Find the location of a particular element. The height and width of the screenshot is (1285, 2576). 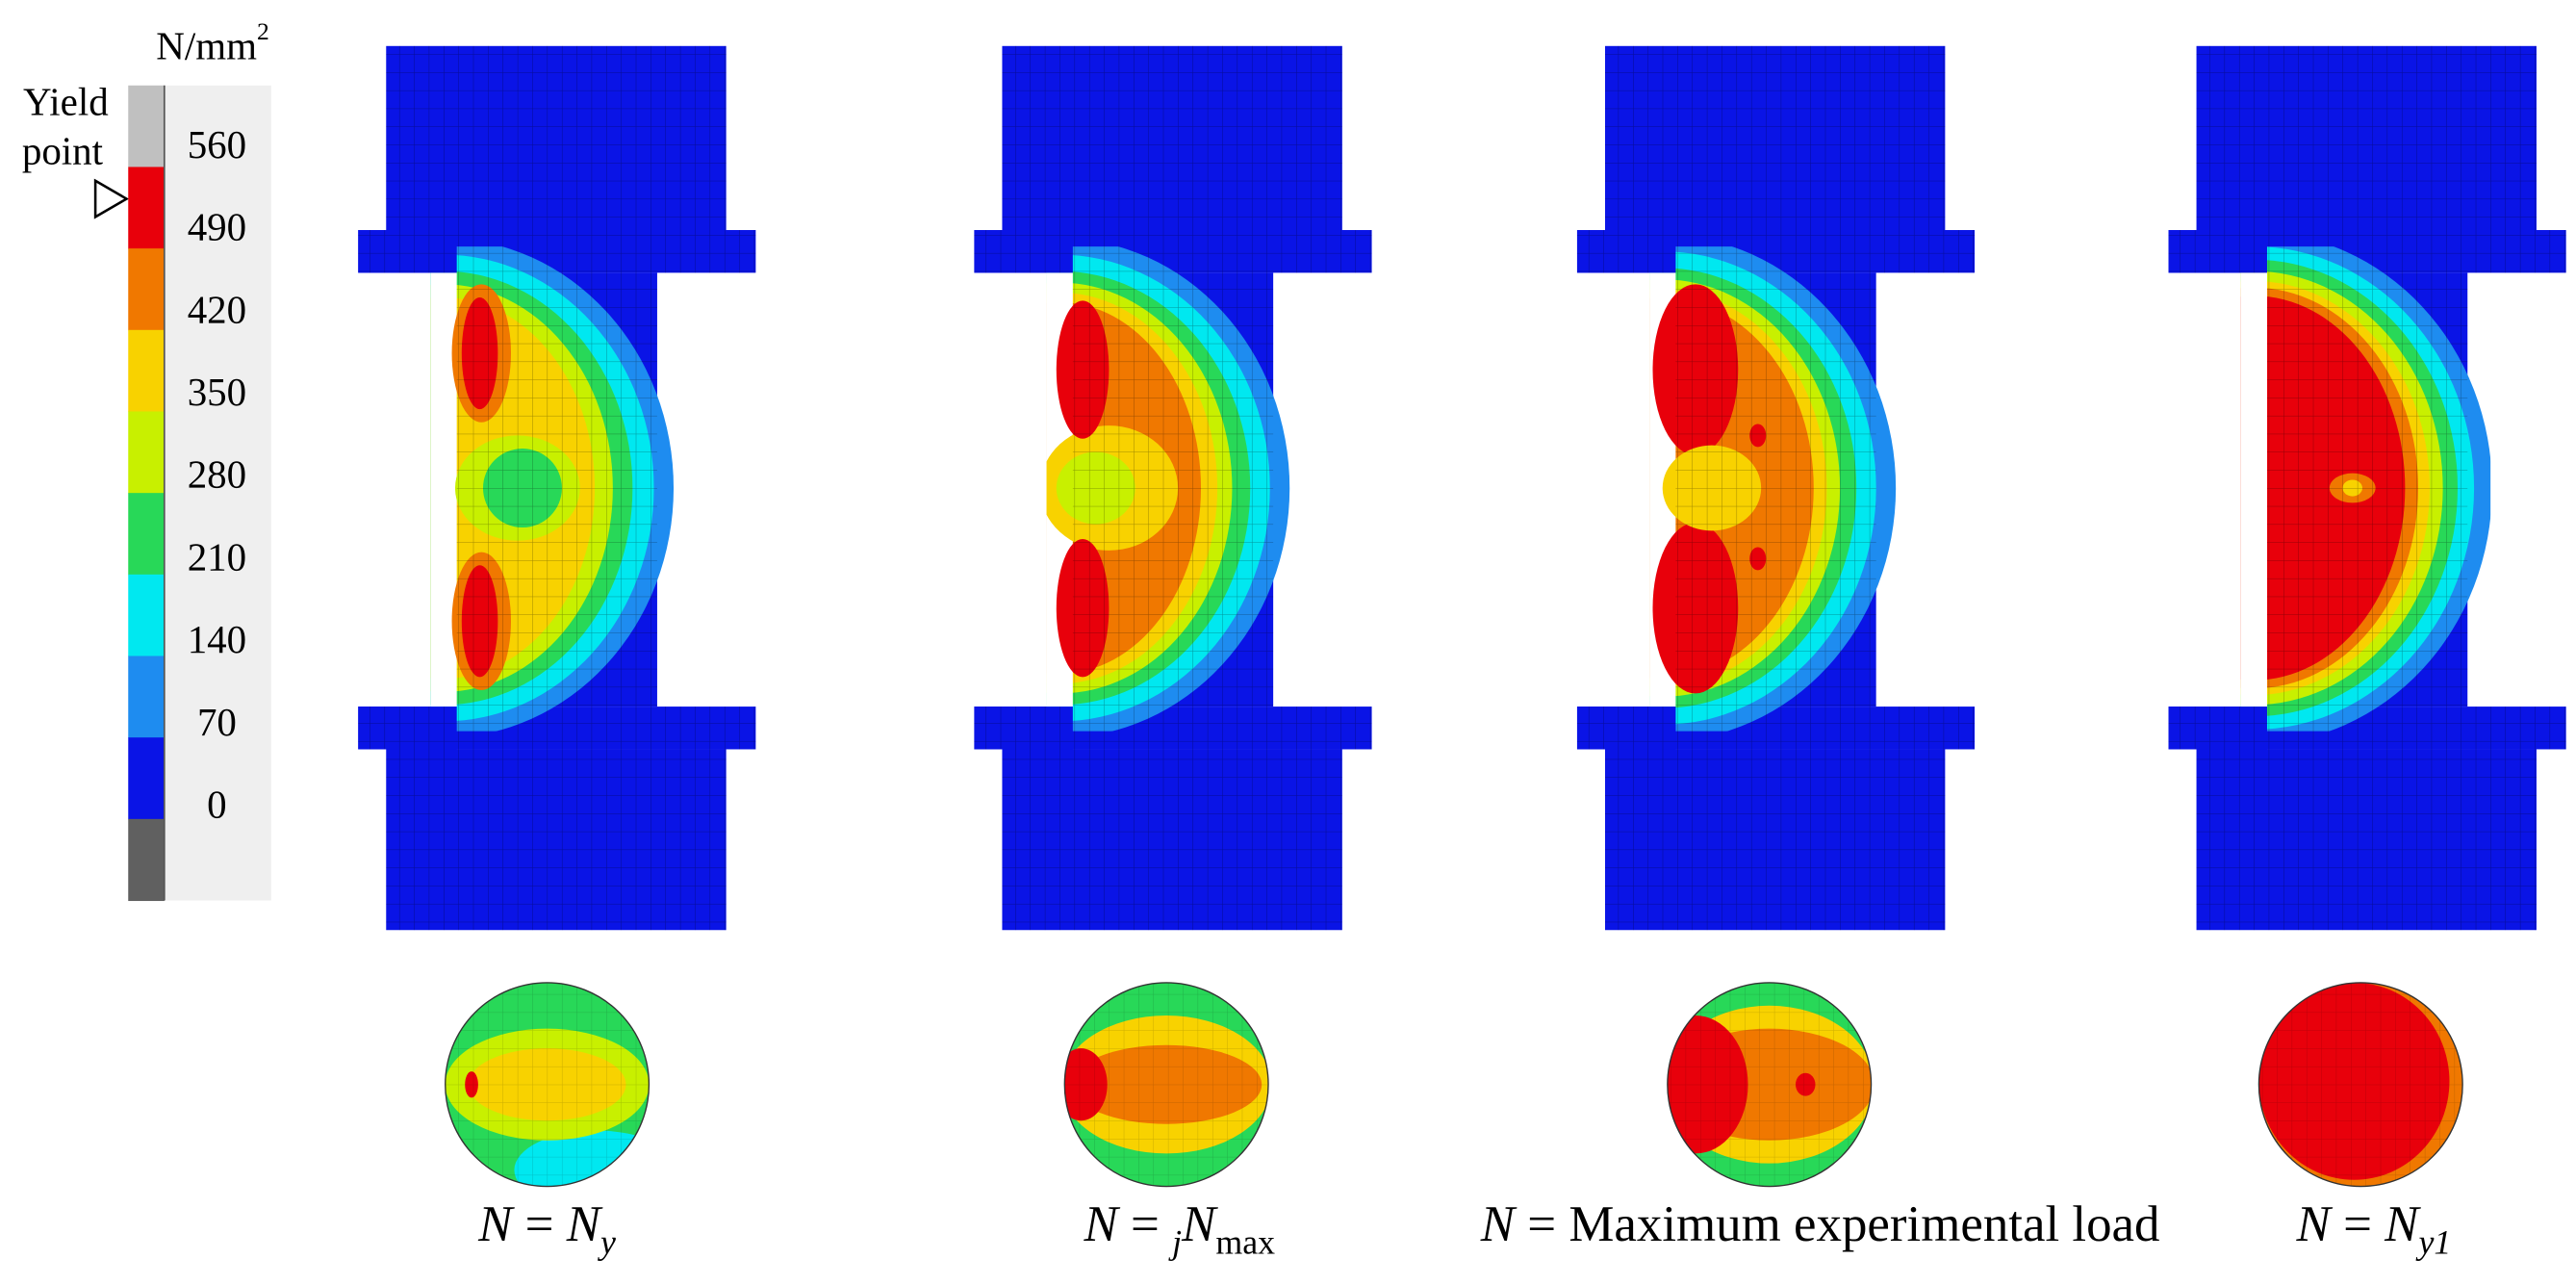

yield-label: point is located at coordinates (63, 151).